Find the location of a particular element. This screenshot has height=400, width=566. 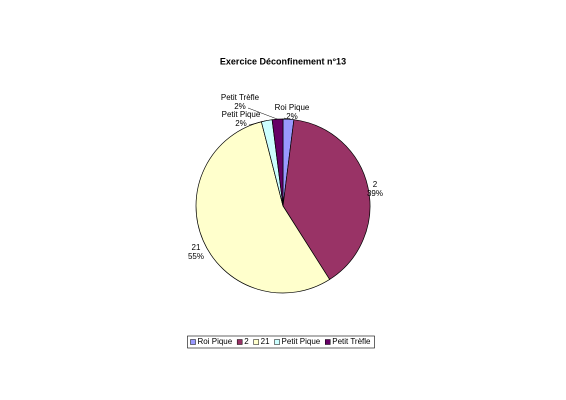

legend-label: 2 is located at coordinates (246, 341).